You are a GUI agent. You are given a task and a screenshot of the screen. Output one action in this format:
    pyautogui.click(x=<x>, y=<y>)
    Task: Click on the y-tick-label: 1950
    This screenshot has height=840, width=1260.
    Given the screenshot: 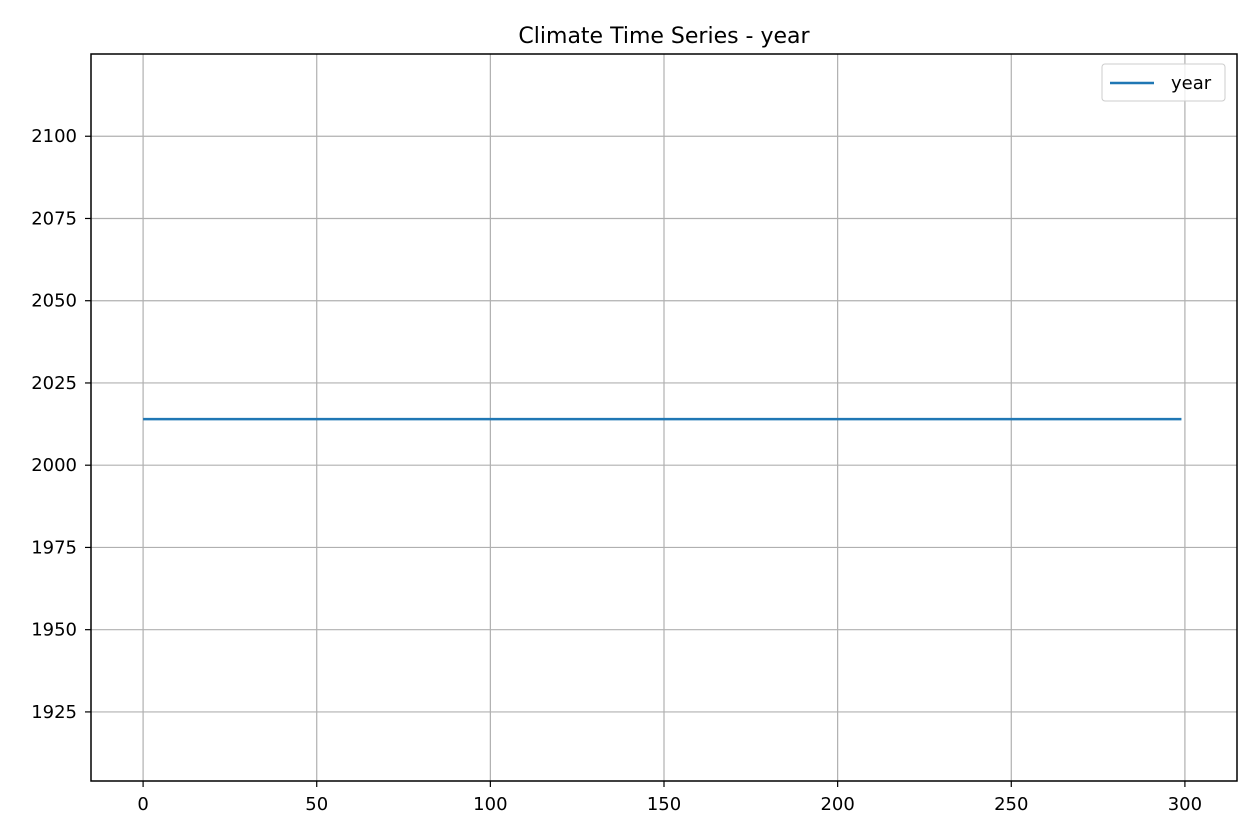 What is the action you would take?
    pyautogui.click(x=54, y=630)
    